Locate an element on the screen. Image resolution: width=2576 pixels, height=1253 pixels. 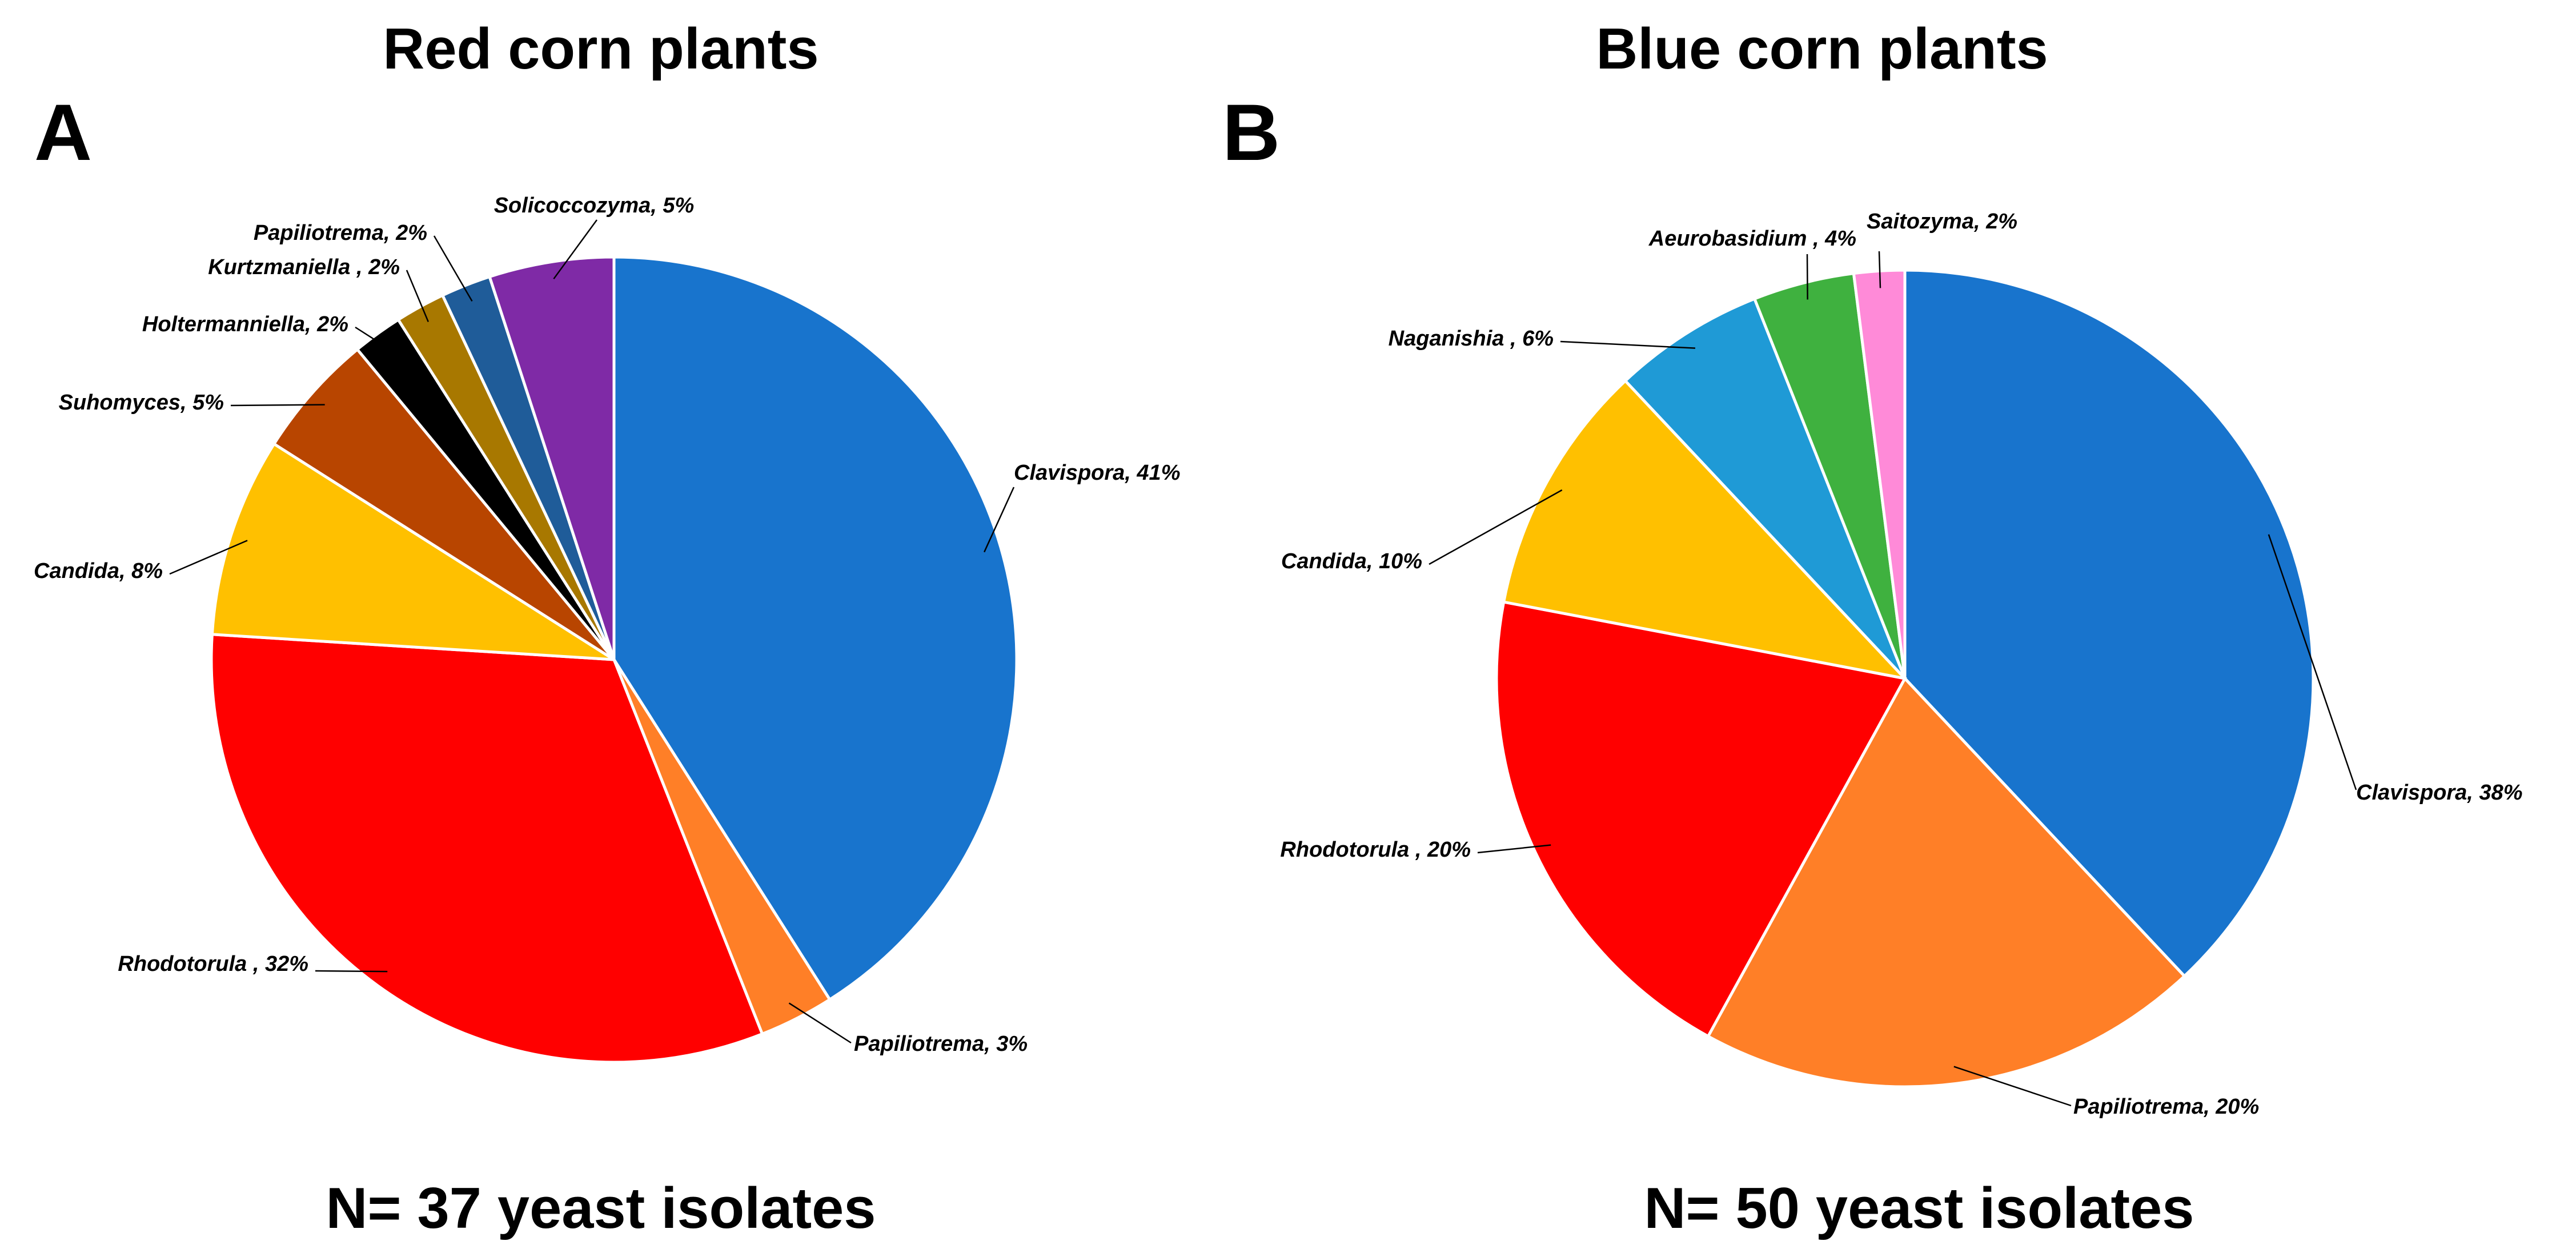
slice-label: Papiliotrema, 20% is located at coordinates (2166, 1107).